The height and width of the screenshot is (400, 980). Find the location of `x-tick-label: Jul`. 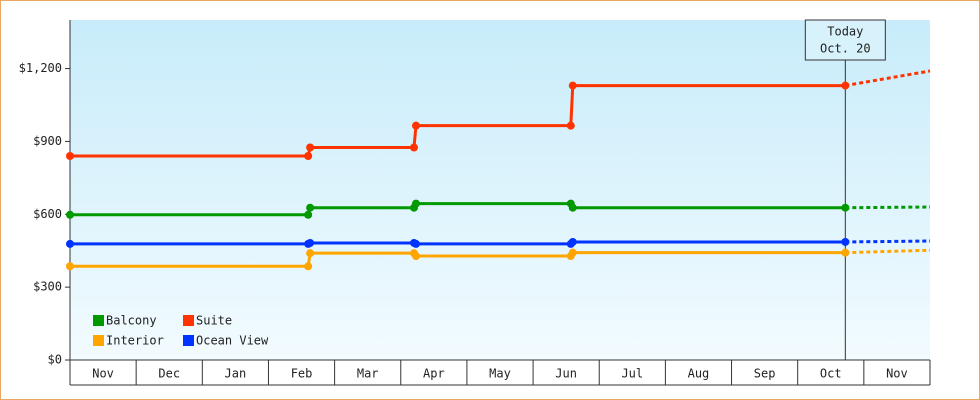

x-tick-label: Jul is located at coordinates (632, 374).